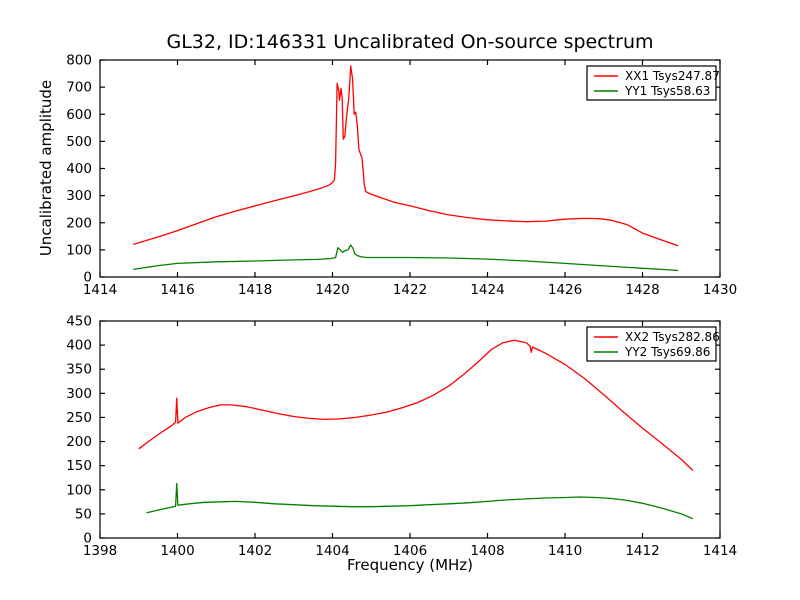  Describe the element at coordinates (332, 551) in the screenshot. I see `x-tick-label: 1404` at that location.